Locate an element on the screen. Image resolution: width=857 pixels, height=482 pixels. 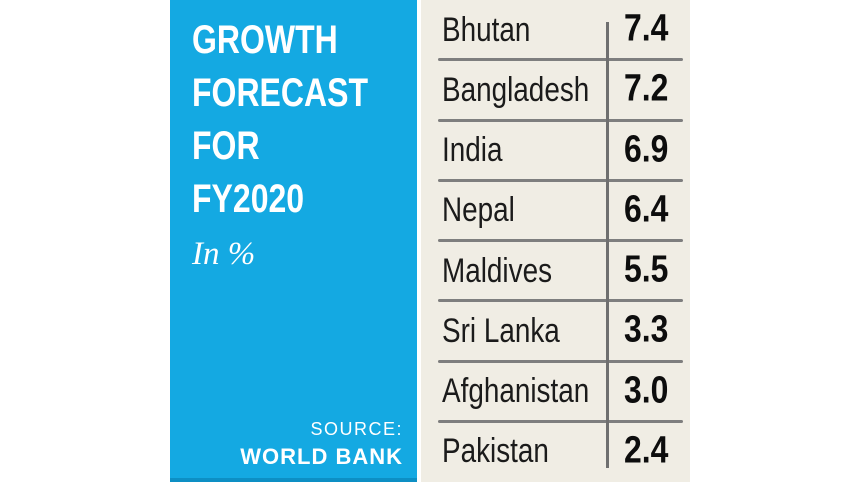
country-label: Maldives is located at coordinates (497, 270).